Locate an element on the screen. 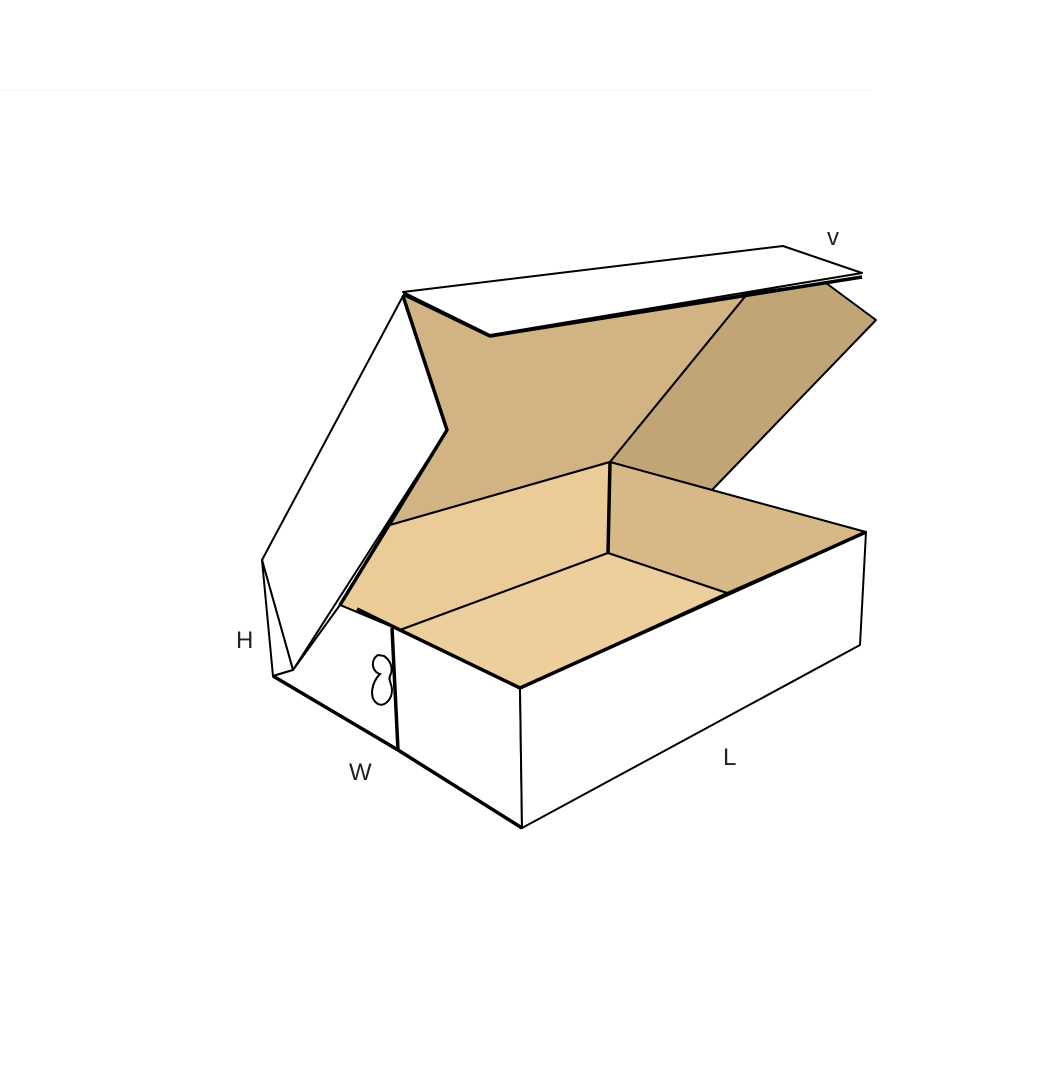  end-wall-divider is located at coordinates (395, 689).